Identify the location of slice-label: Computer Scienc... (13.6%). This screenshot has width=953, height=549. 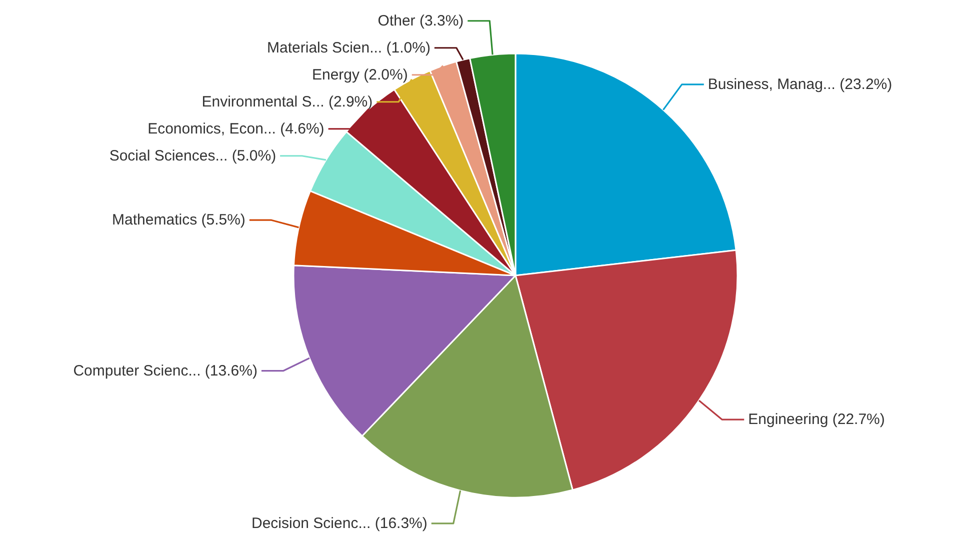
(165, 371).